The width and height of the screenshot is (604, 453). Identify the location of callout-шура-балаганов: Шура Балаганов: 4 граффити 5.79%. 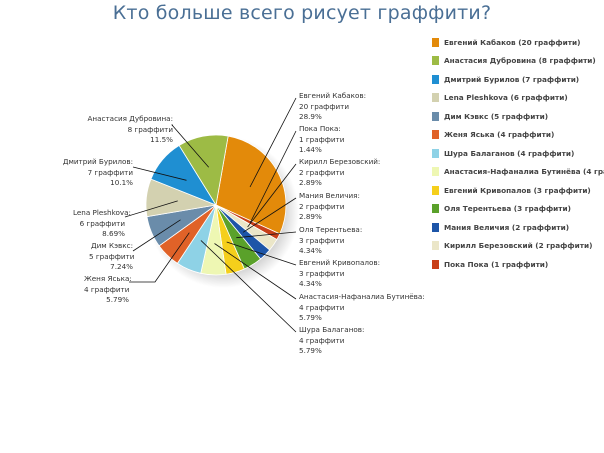
(331, 341).